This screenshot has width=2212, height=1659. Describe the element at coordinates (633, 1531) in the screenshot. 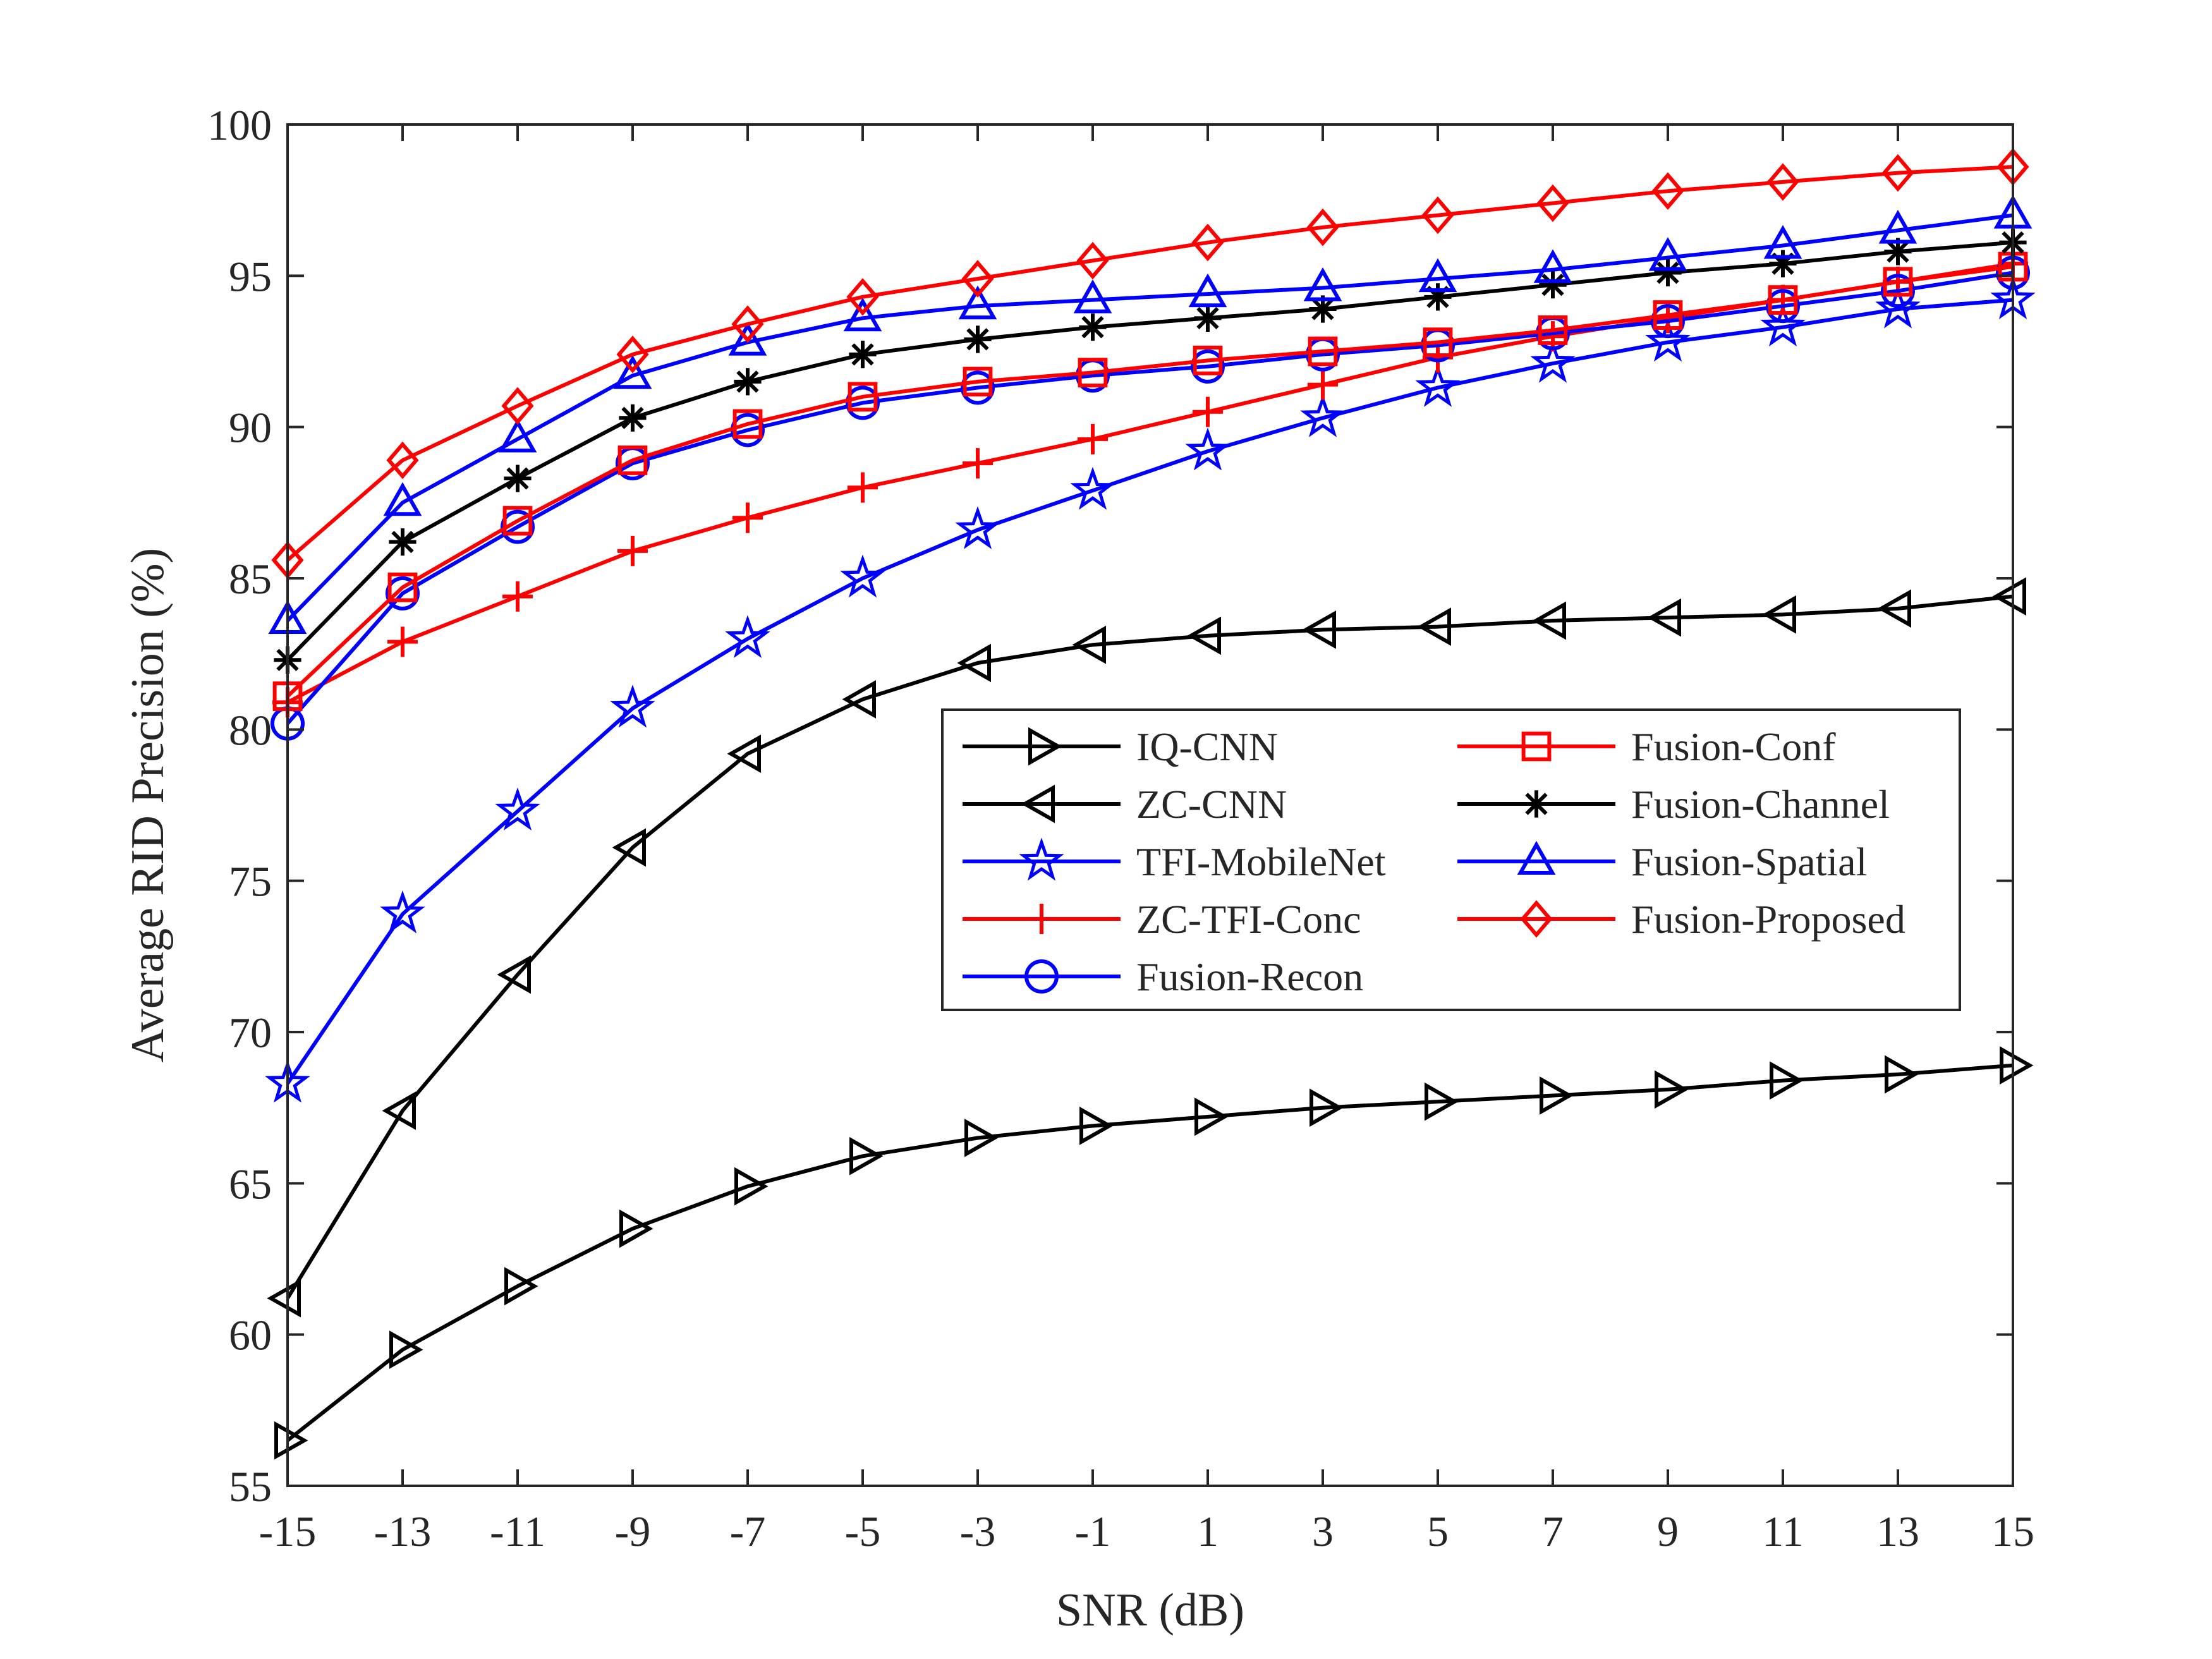

I see `x-tick-label: -9` at that location.